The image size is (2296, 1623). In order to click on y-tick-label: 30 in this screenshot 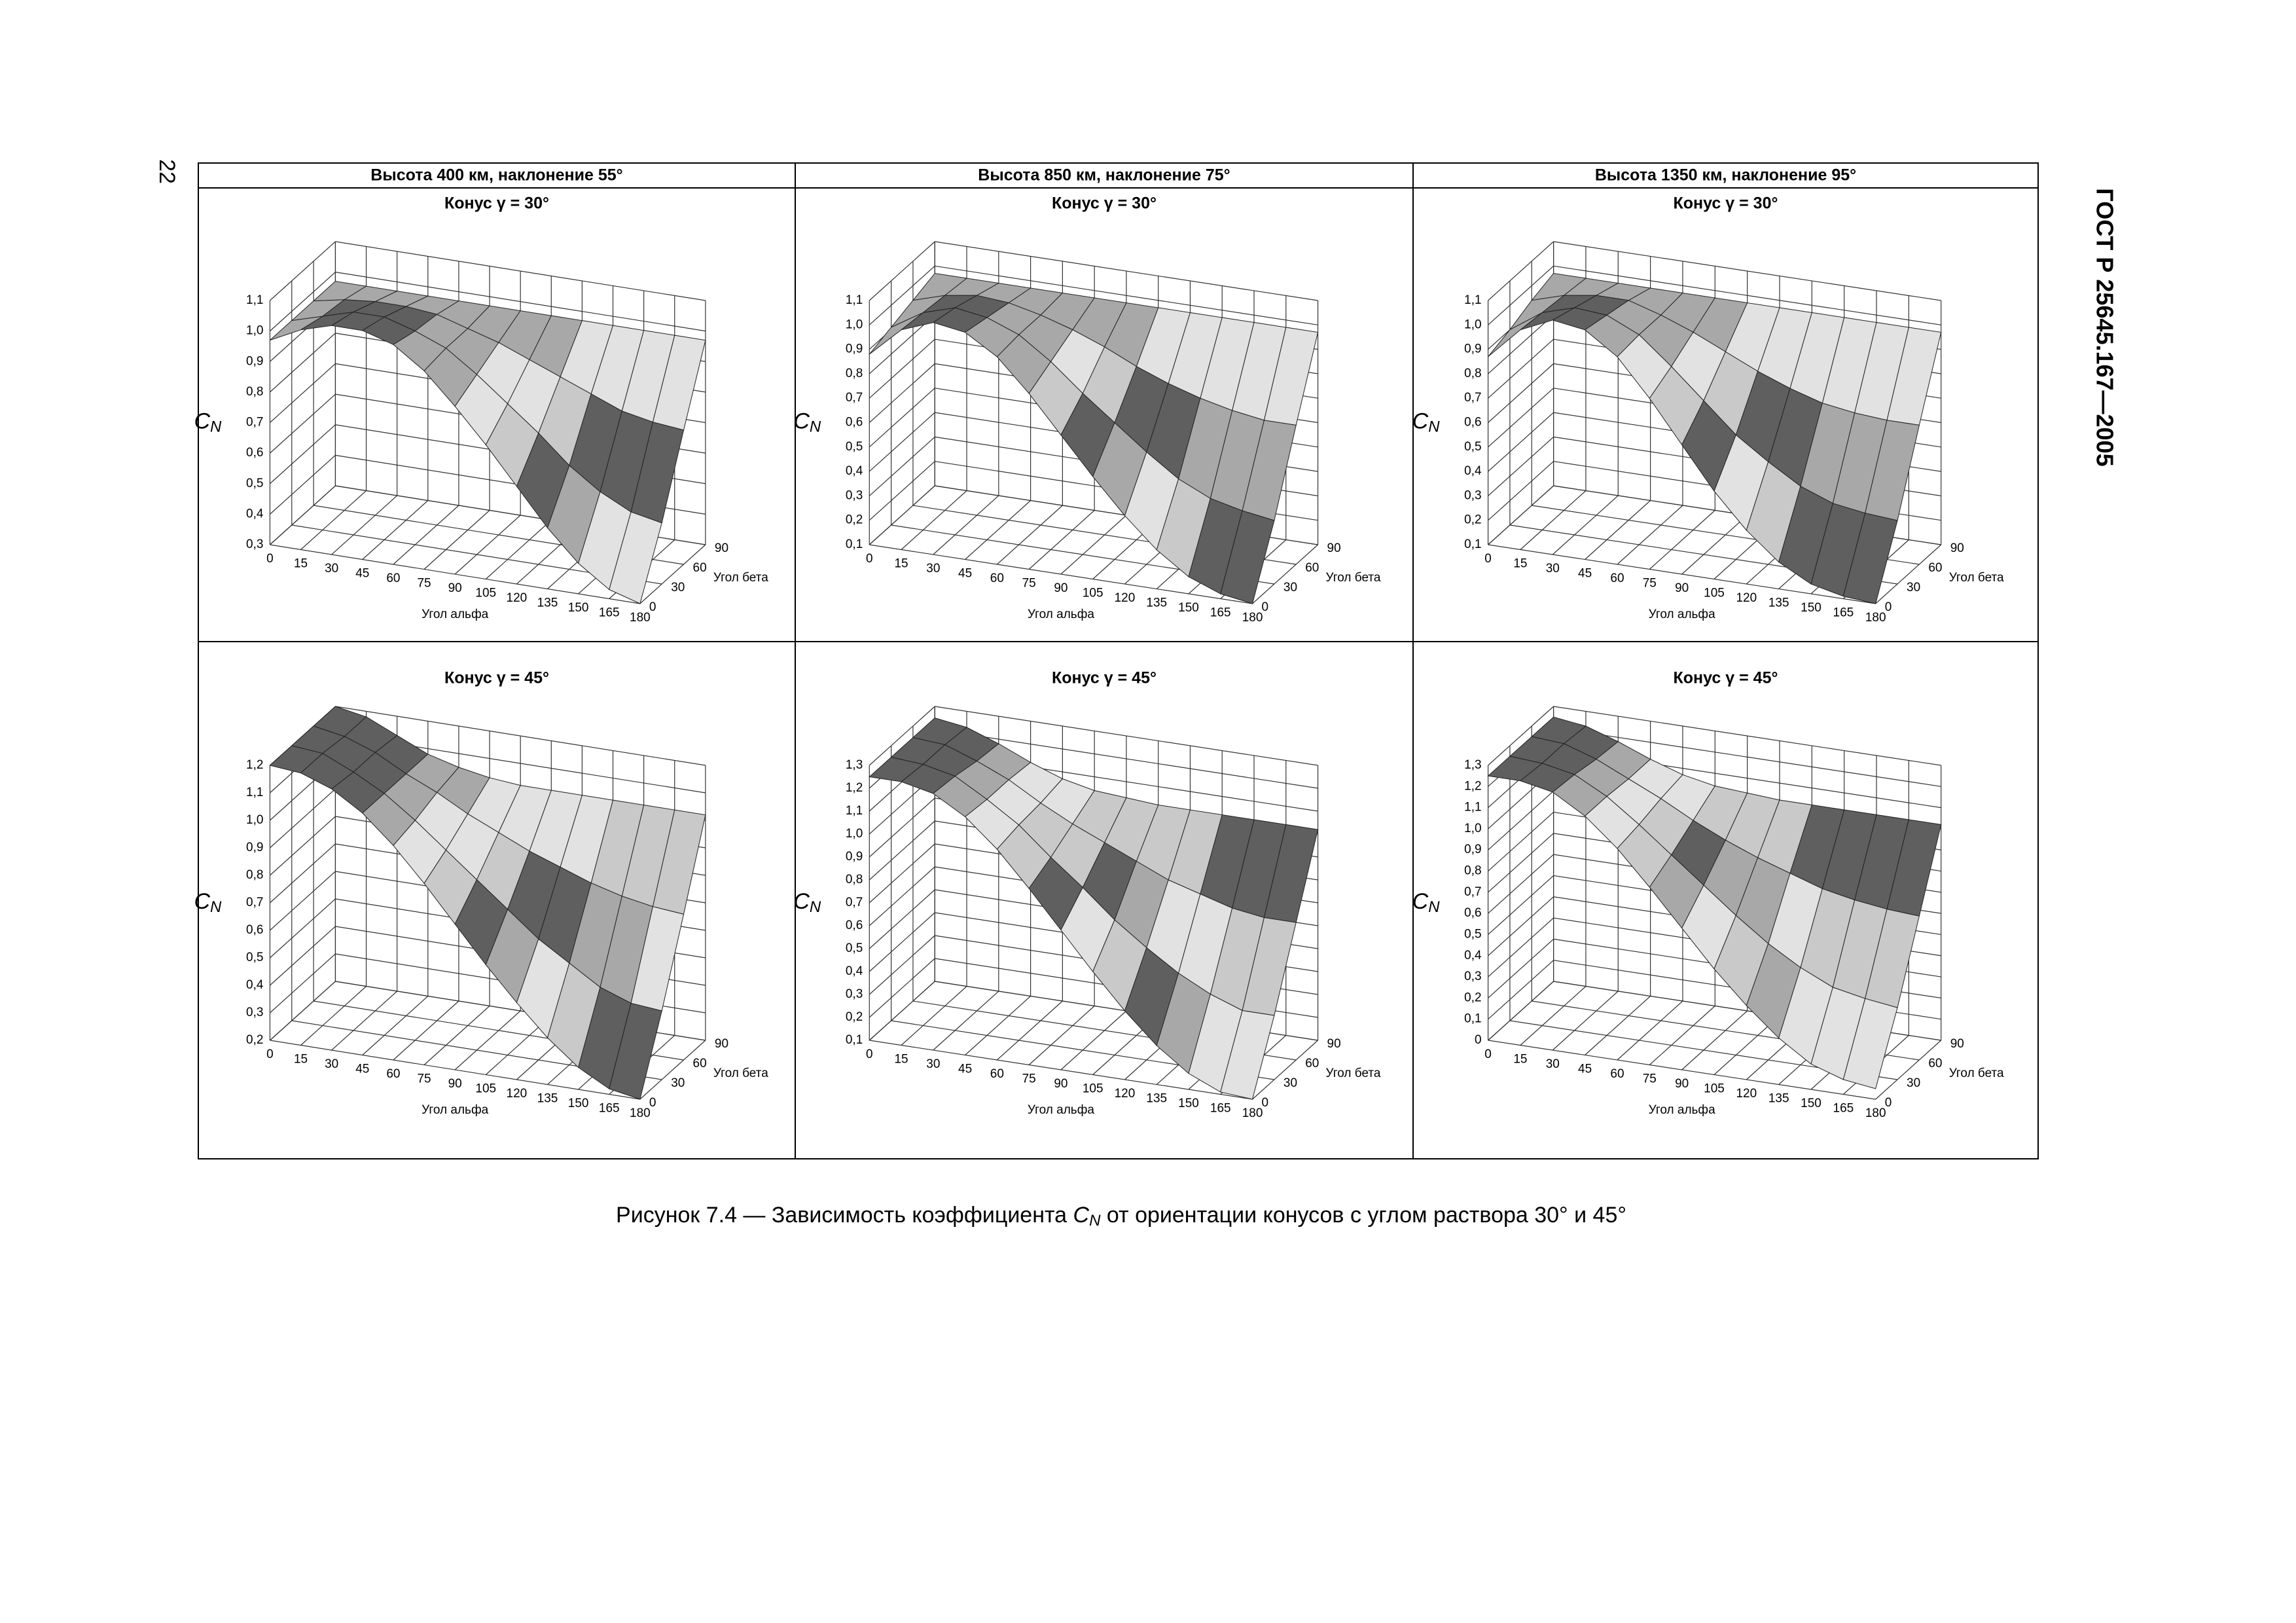, I will do `click(1290, 587)`.